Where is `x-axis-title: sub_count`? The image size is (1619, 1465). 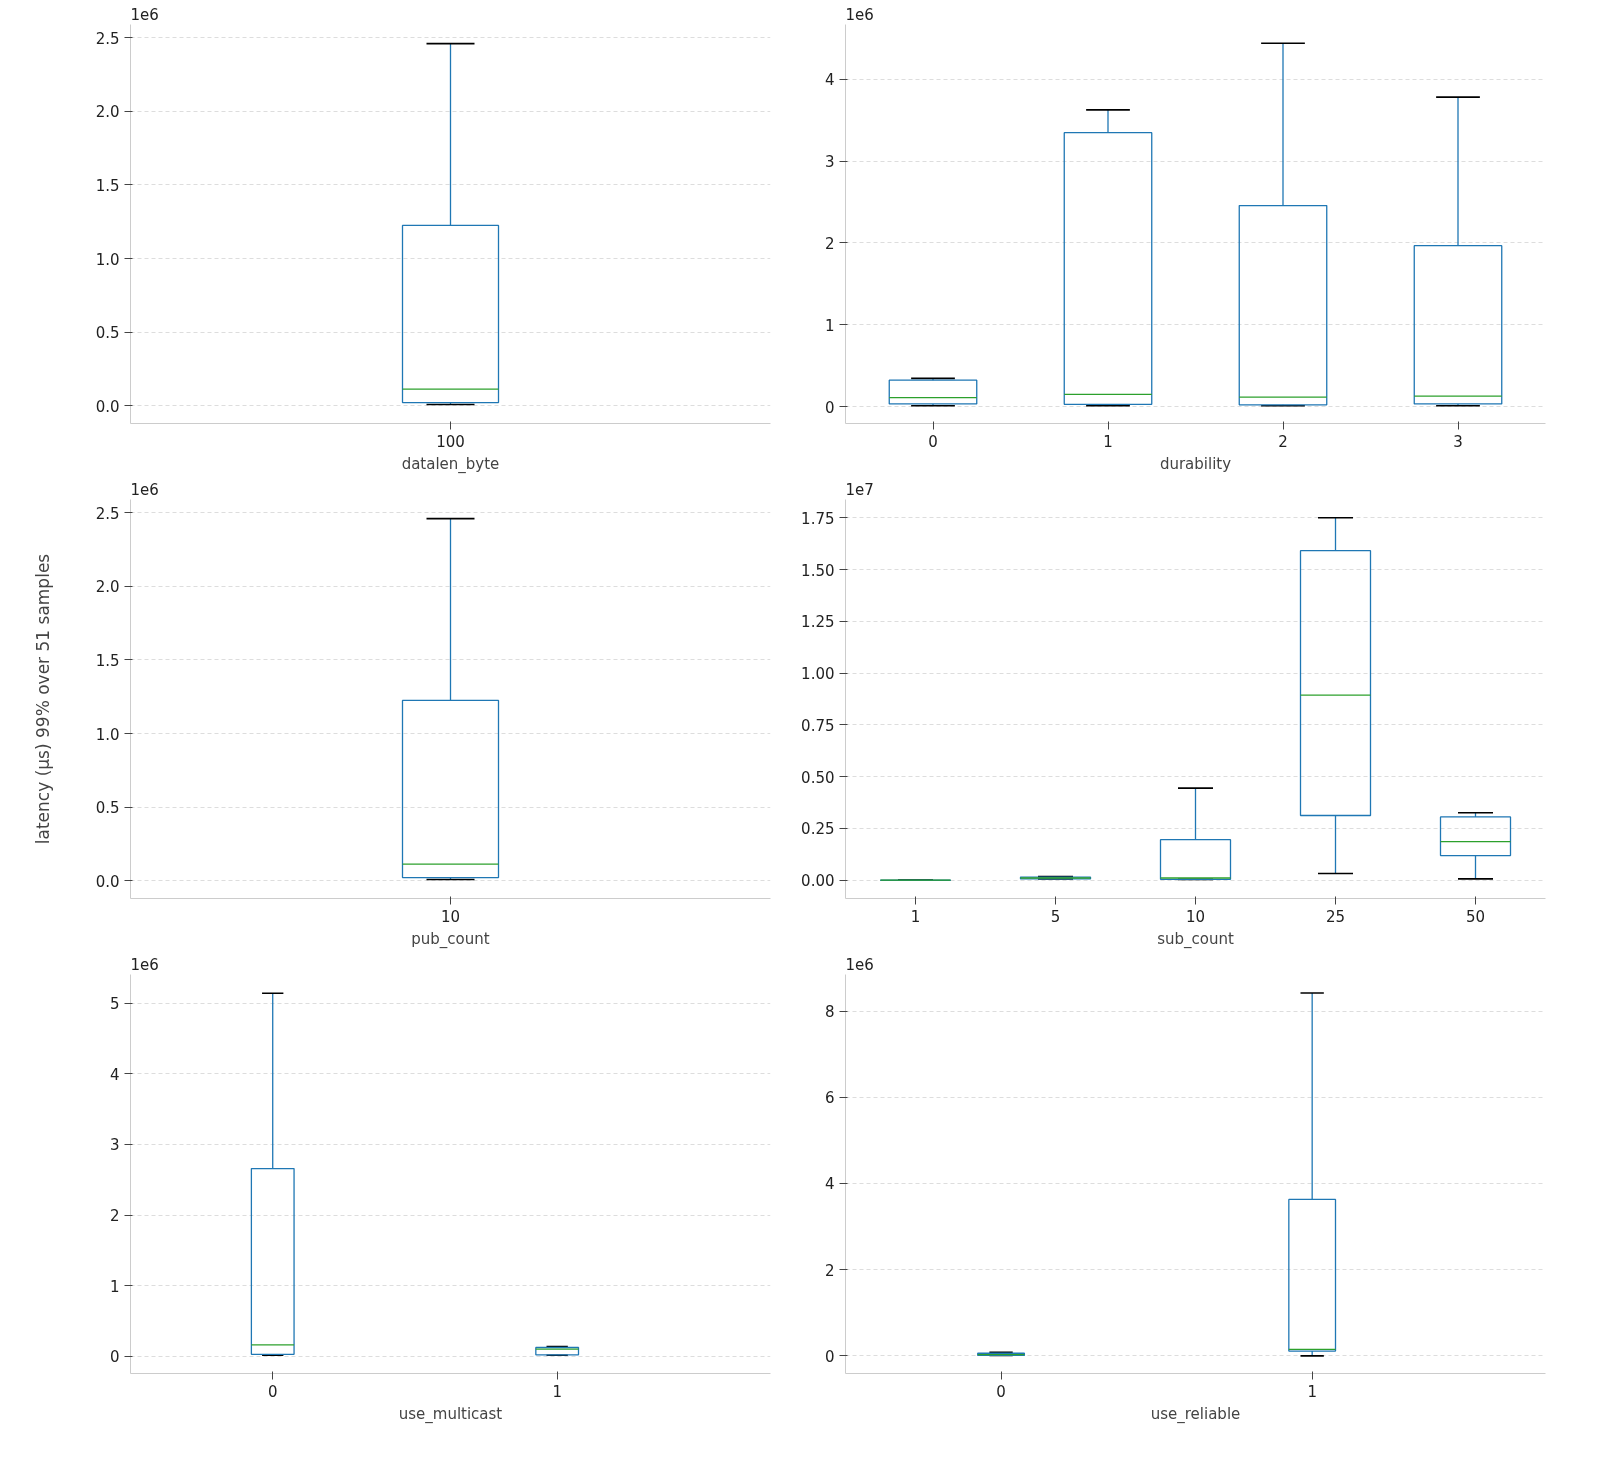 x-axis-title: sub_count is located at coordinates (1195, 939).